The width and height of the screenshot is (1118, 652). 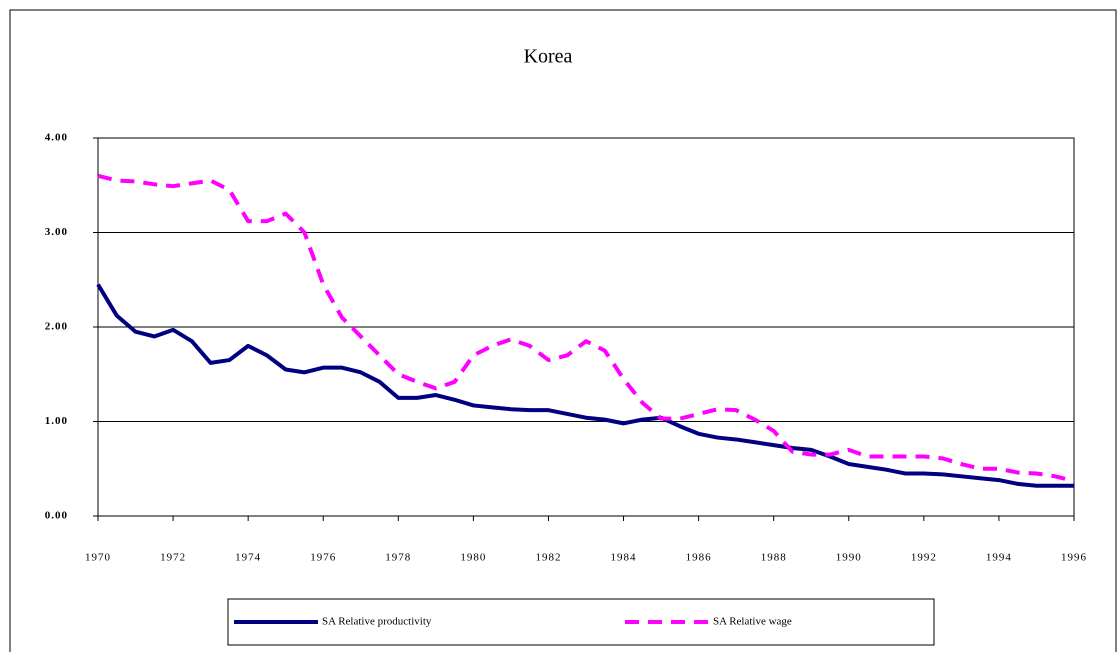 I want to click on x-tick-label: 1994, so click(x=999, y=558).